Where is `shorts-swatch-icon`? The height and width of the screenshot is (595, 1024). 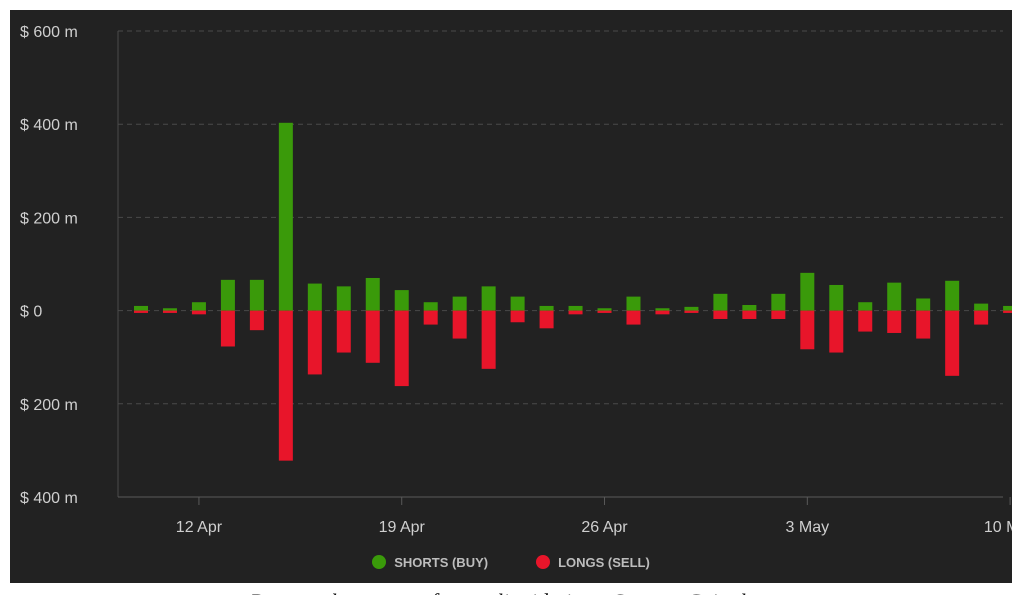 shorts-swatch-icon is located at coordinates (379, 562).